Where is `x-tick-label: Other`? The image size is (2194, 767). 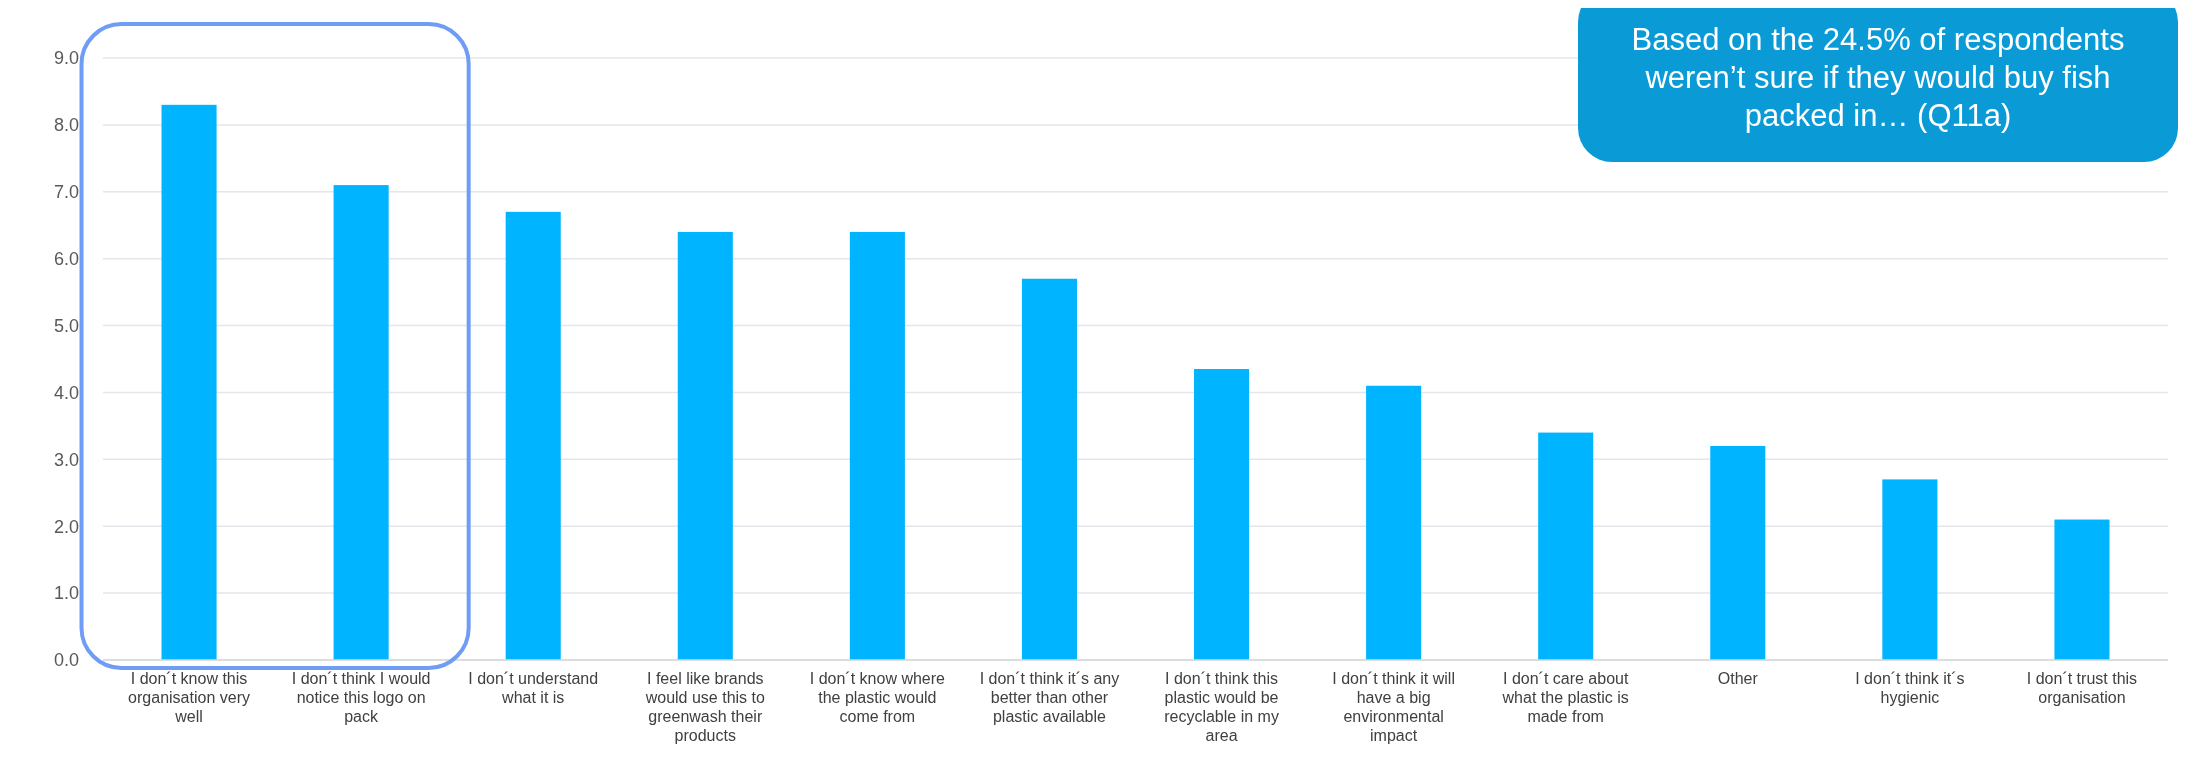
x-tick-label: Other is located at coordinates (1738, 678).